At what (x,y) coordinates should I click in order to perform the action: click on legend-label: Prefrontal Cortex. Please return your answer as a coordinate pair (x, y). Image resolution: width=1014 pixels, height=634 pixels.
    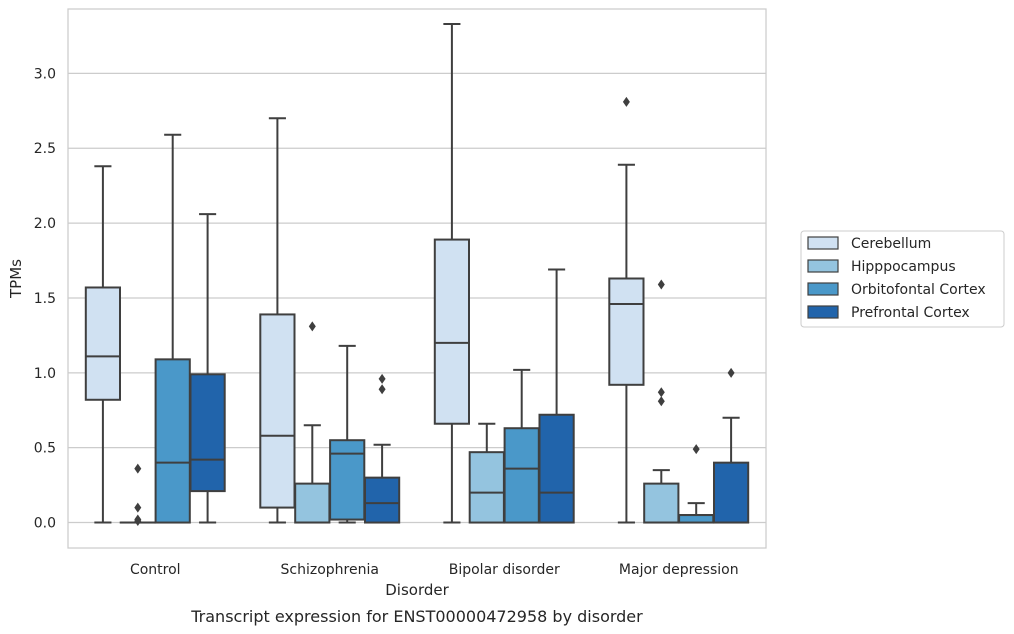
    Looking at the image, I should click on (910, 313).